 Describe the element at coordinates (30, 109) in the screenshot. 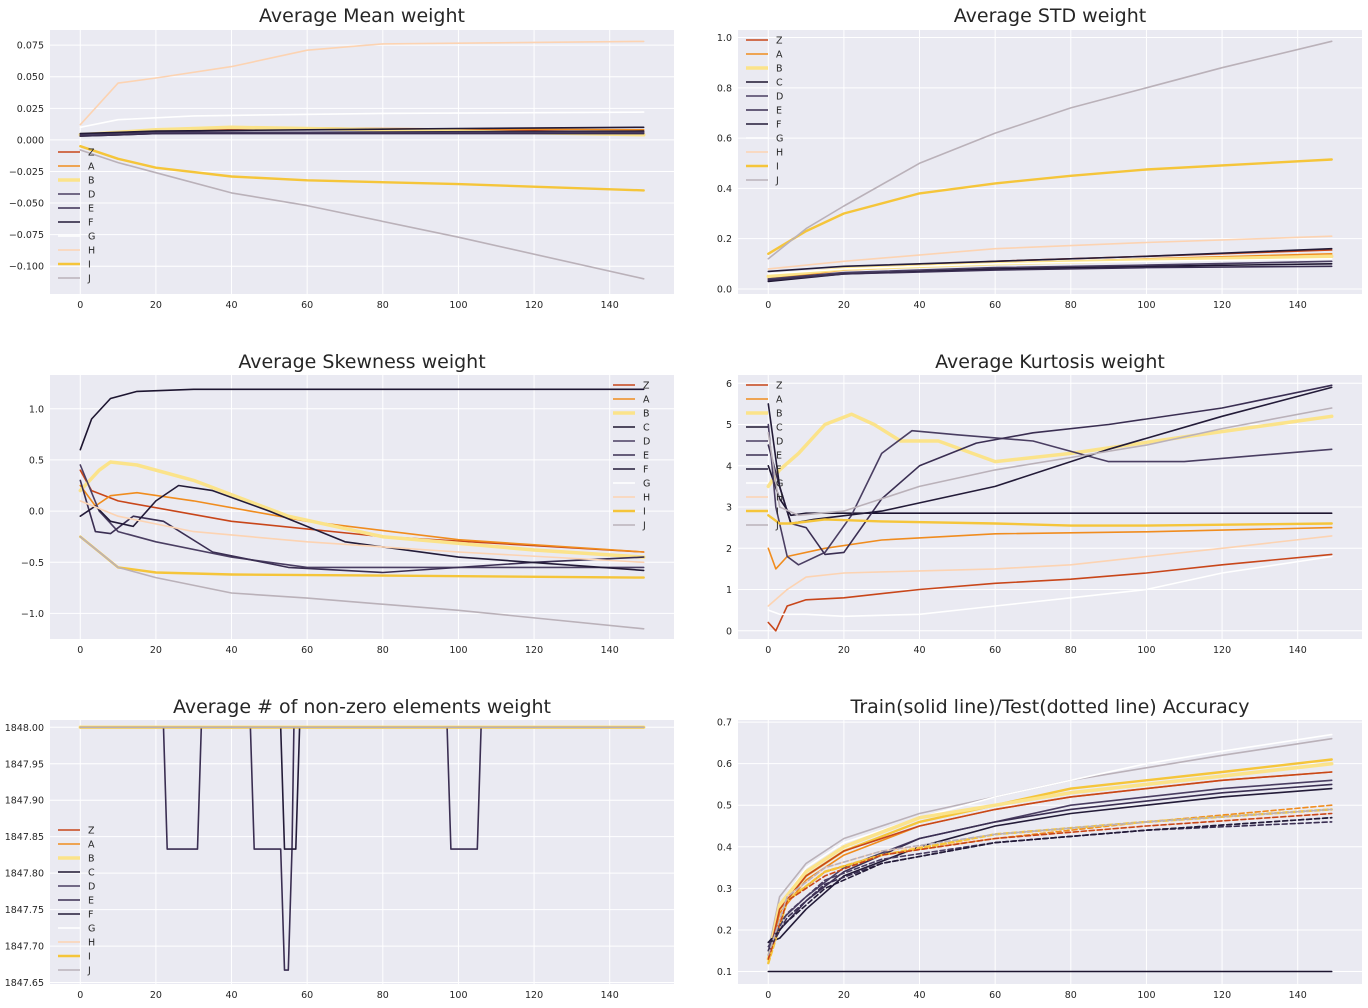

I see `y-tick-label: 0.025` at that location.